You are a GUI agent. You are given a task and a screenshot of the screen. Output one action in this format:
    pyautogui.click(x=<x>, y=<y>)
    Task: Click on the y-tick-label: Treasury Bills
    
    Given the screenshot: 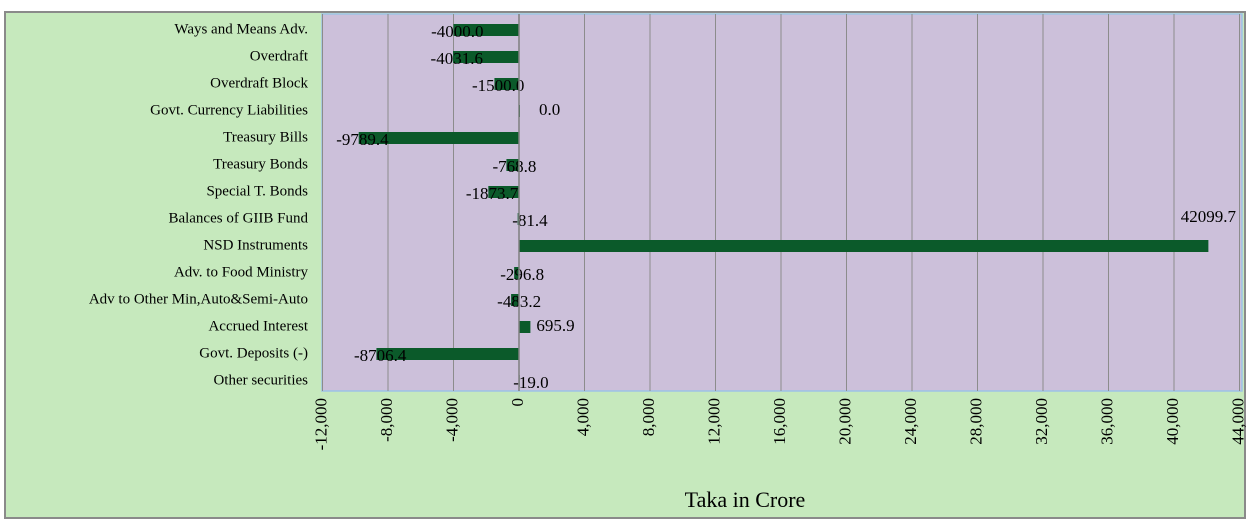 What is the action you would take?
    pyautogui.click(x=265, y=137)
    